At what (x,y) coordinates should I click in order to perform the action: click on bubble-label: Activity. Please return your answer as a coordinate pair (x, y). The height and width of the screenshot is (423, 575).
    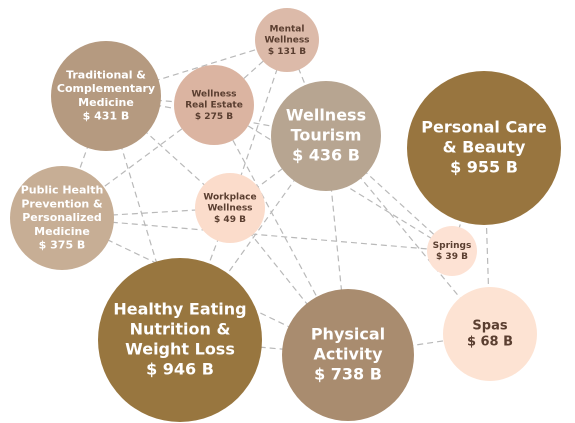
    Looking at the image, I should click on (349, 354).